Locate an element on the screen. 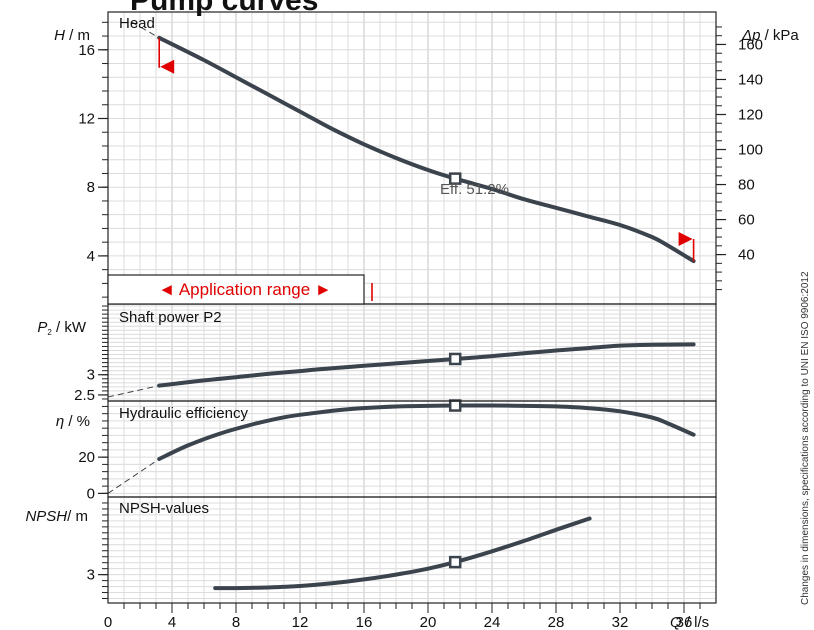  operating-point-efficiency is located at coordinates (455, 405).